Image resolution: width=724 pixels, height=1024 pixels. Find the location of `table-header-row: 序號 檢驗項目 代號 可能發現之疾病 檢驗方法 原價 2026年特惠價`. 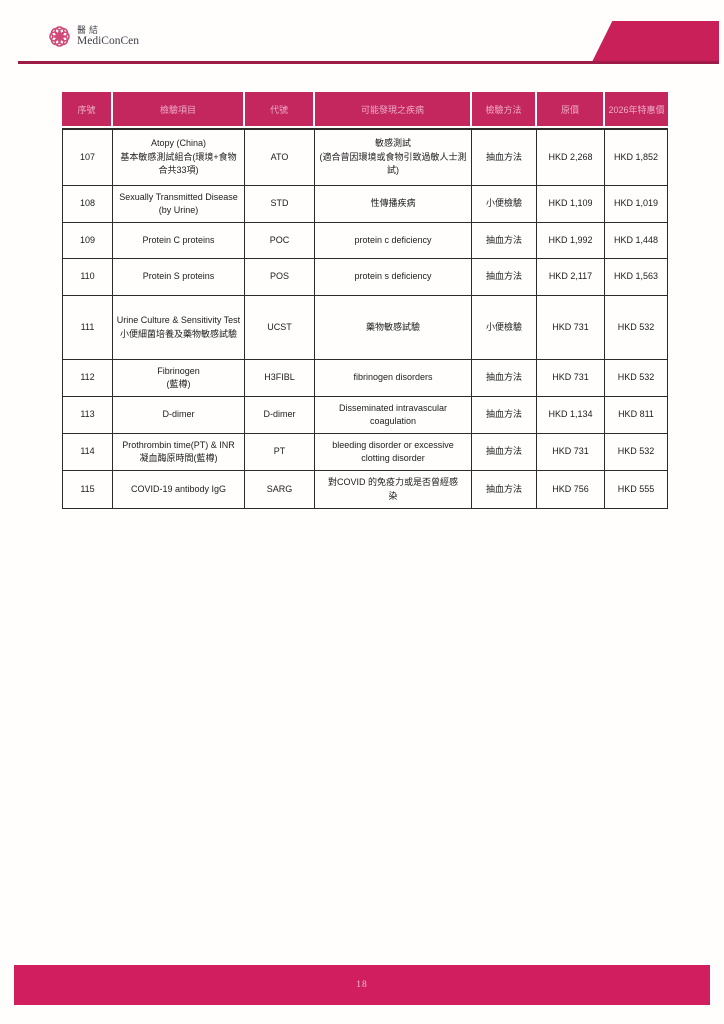

table-header-row: 序號 檢驗項目 代號 可能發現之疾病 檢驗方法 原價 2026年特惠價 is located at coordinates (365, 110).